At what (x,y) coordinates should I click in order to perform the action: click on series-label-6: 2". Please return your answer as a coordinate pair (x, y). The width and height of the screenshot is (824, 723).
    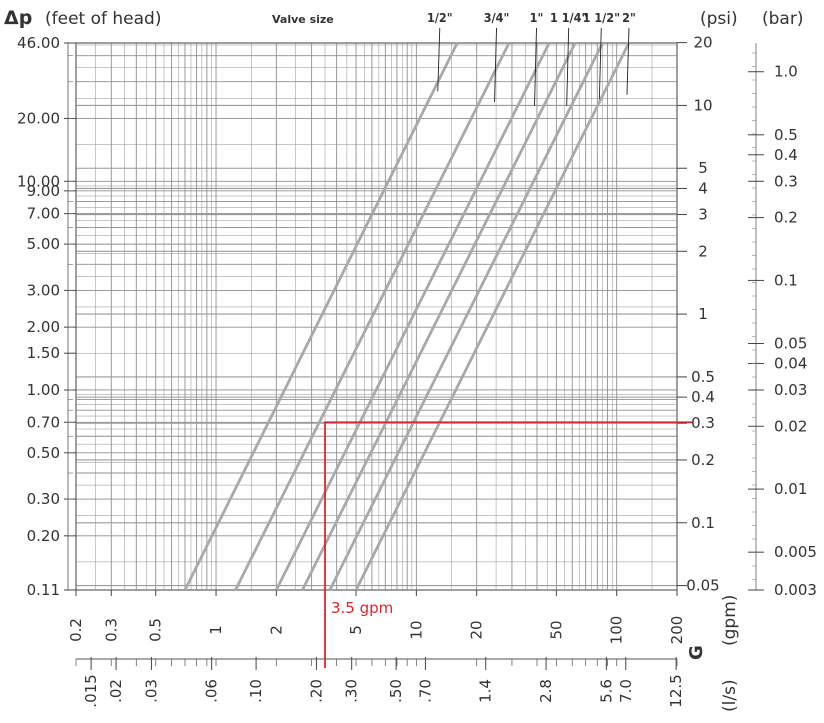
    Looking at the image, I should click on (629, 17).